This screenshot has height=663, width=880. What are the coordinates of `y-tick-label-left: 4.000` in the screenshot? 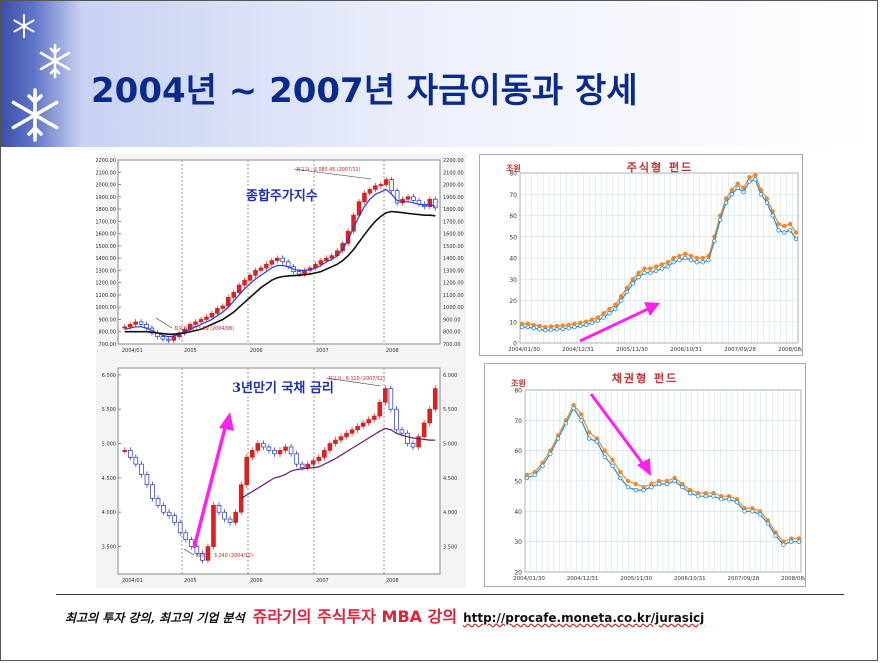 It's located at (109, 513).